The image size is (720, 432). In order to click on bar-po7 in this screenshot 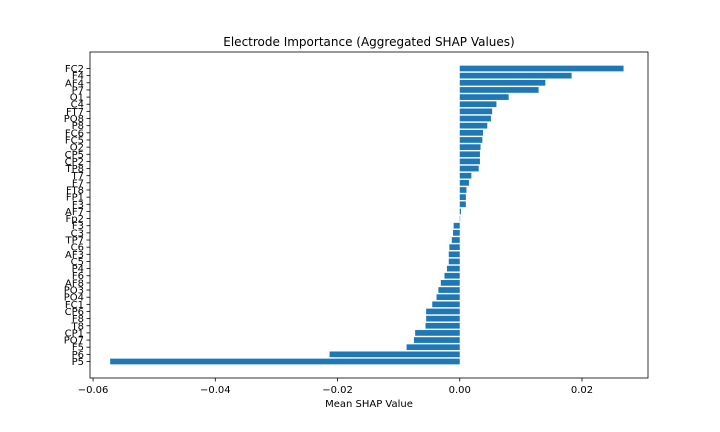, I will do `click(436, 340)`.